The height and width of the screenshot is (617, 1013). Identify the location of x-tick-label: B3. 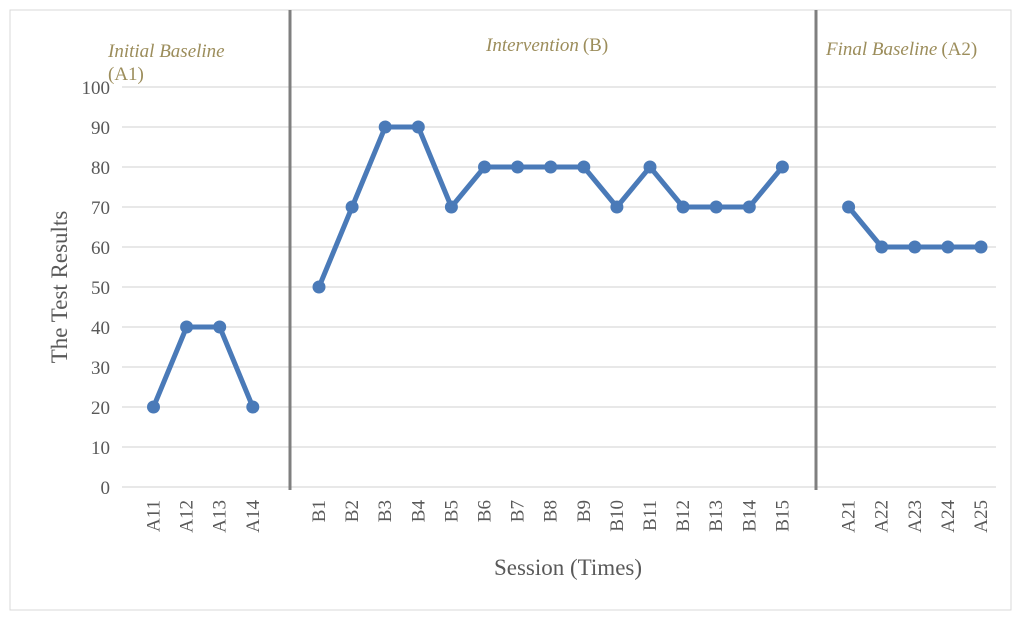
(385, 511).